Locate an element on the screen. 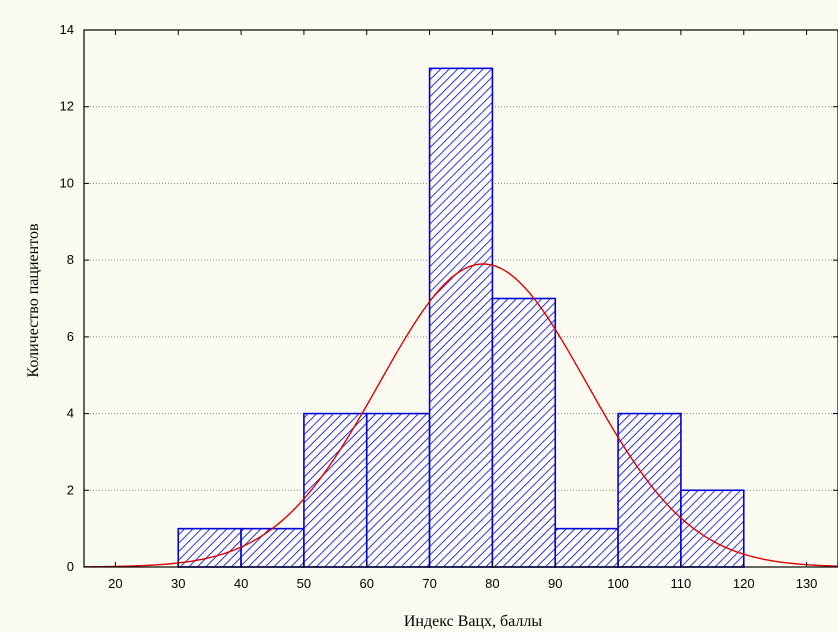  y-tick-label-0: 0 is located at coordinates (70, 566).